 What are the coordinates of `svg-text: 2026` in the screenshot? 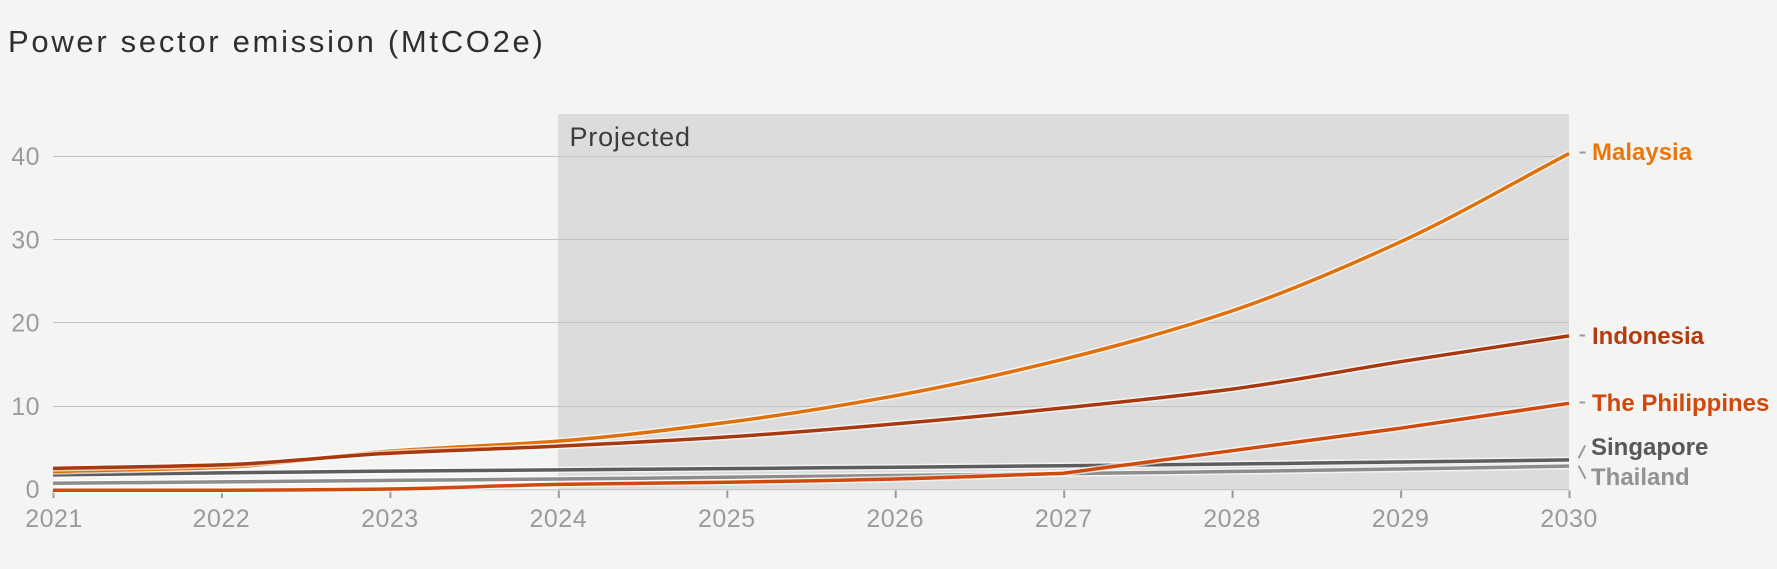 It's located at (895, 519).